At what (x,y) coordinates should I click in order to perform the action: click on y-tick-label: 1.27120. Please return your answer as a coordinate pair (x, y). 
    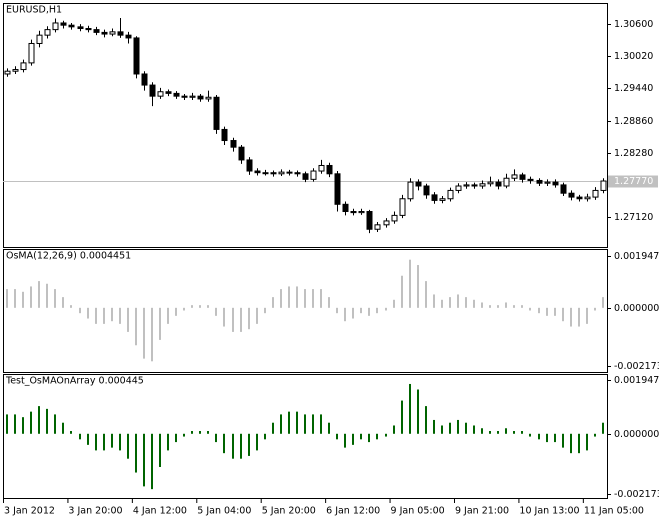
    Looking at the image, I should click on (633, 217).